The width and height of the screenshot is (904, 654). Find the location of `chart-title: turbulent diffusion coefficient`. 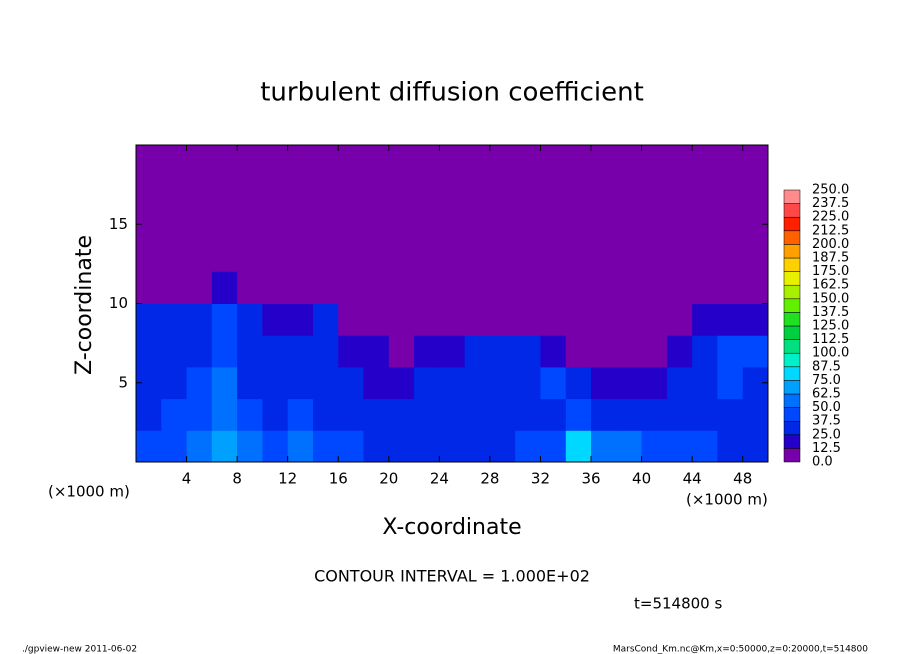

chart-title: turbulent diffusion coefficient is located at coordinates (452, 93).